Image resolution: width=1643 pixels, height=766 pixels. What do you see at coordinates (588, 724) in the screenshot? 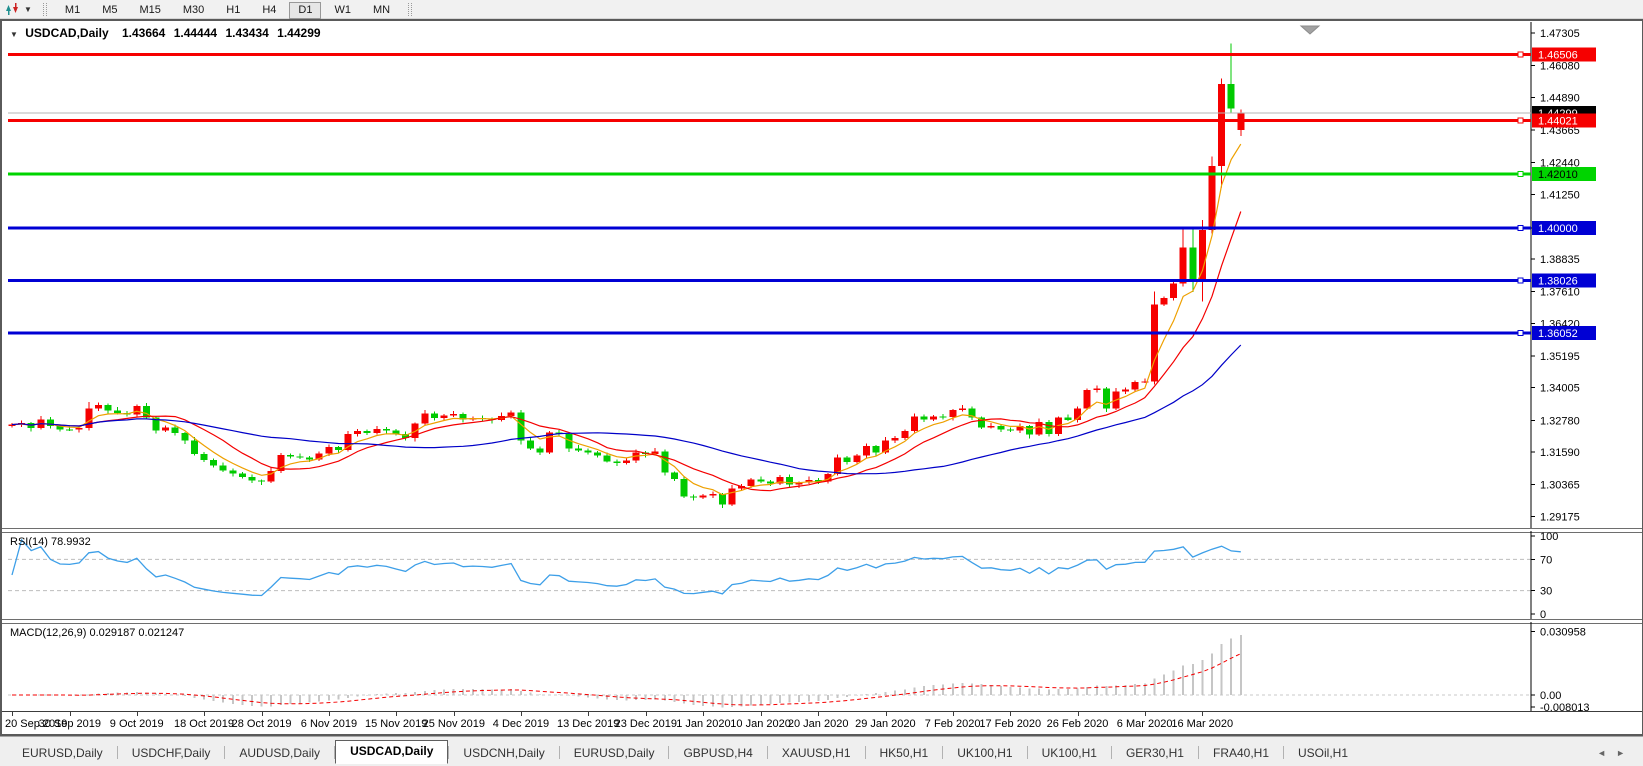
I see `time-label: 13 Dec 2019` at bounding box center [588, 724].